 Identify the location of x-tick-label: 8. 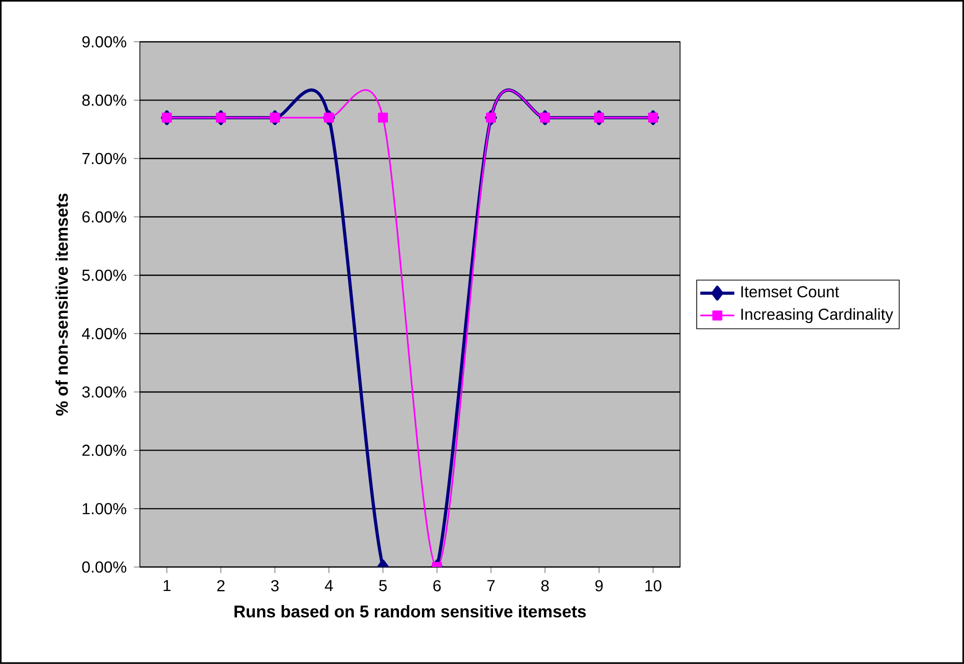
(545, 586).